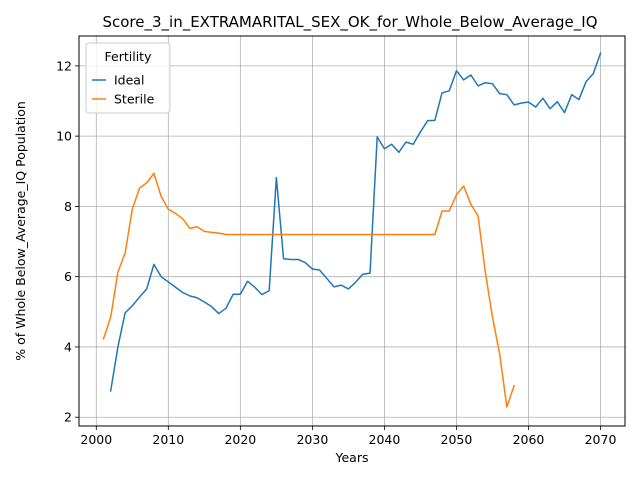 The height and width of the screenshot is (480, 640). I want to click on legend-title: Fertility, so click(129, 56).